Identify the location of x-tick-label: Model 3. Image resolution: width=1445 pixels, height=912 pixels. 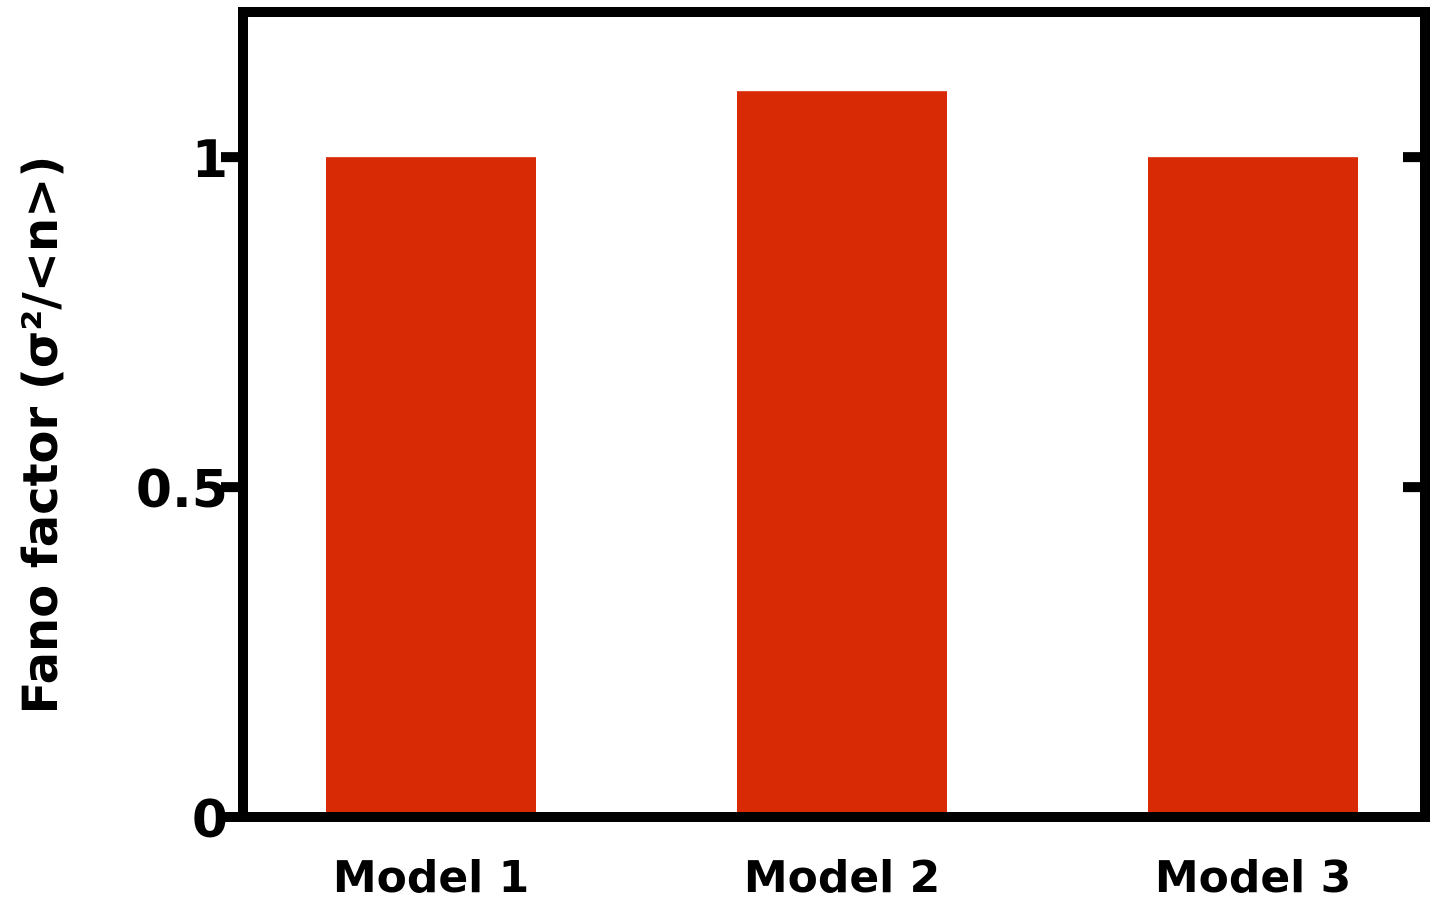
(1253, 877).